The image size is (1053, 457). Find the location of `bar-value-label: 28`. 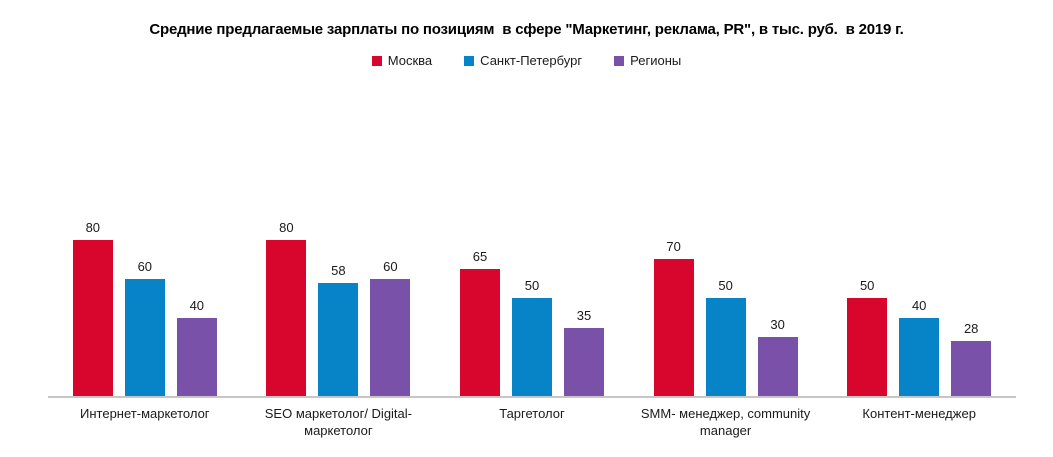

bar-value-label: 28 is located at coordinates (971, 328).